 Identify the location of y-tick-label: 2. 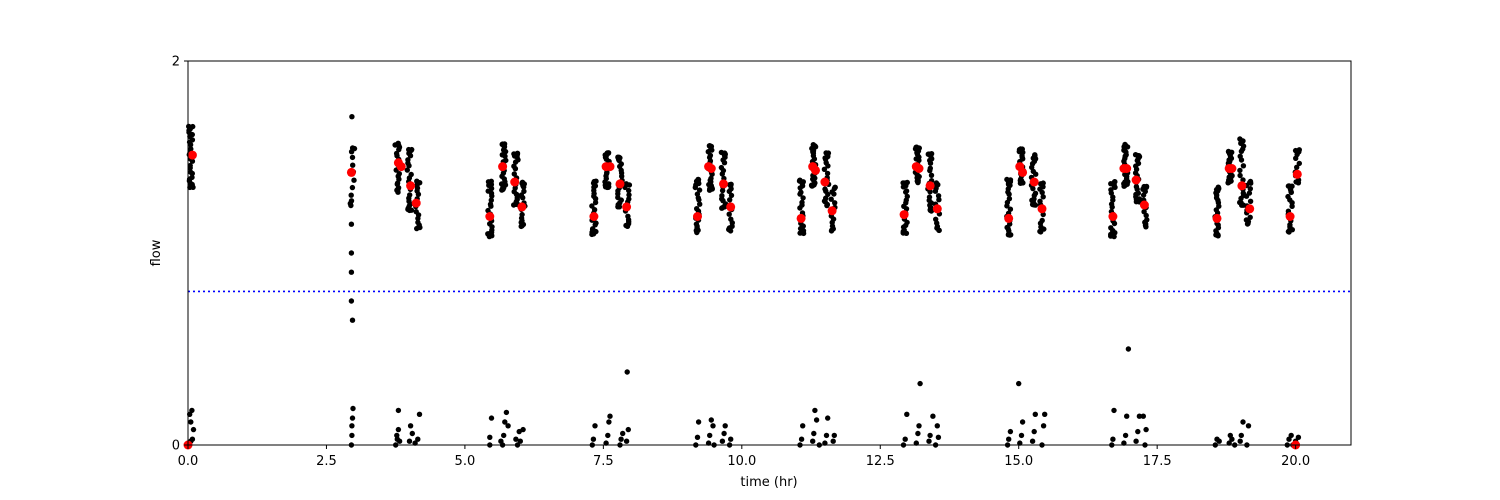
(176, 62).